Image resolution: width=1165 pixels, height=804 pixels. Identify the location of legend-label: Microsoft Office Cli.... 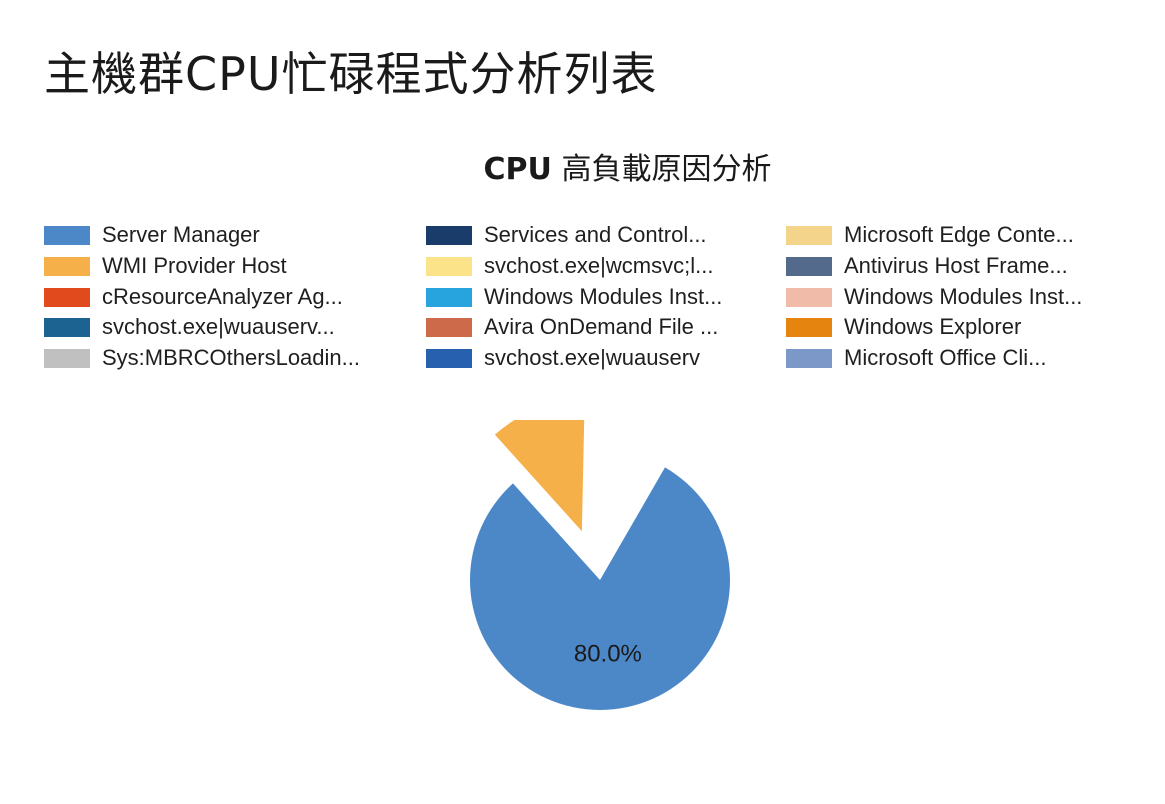
(945, 357).